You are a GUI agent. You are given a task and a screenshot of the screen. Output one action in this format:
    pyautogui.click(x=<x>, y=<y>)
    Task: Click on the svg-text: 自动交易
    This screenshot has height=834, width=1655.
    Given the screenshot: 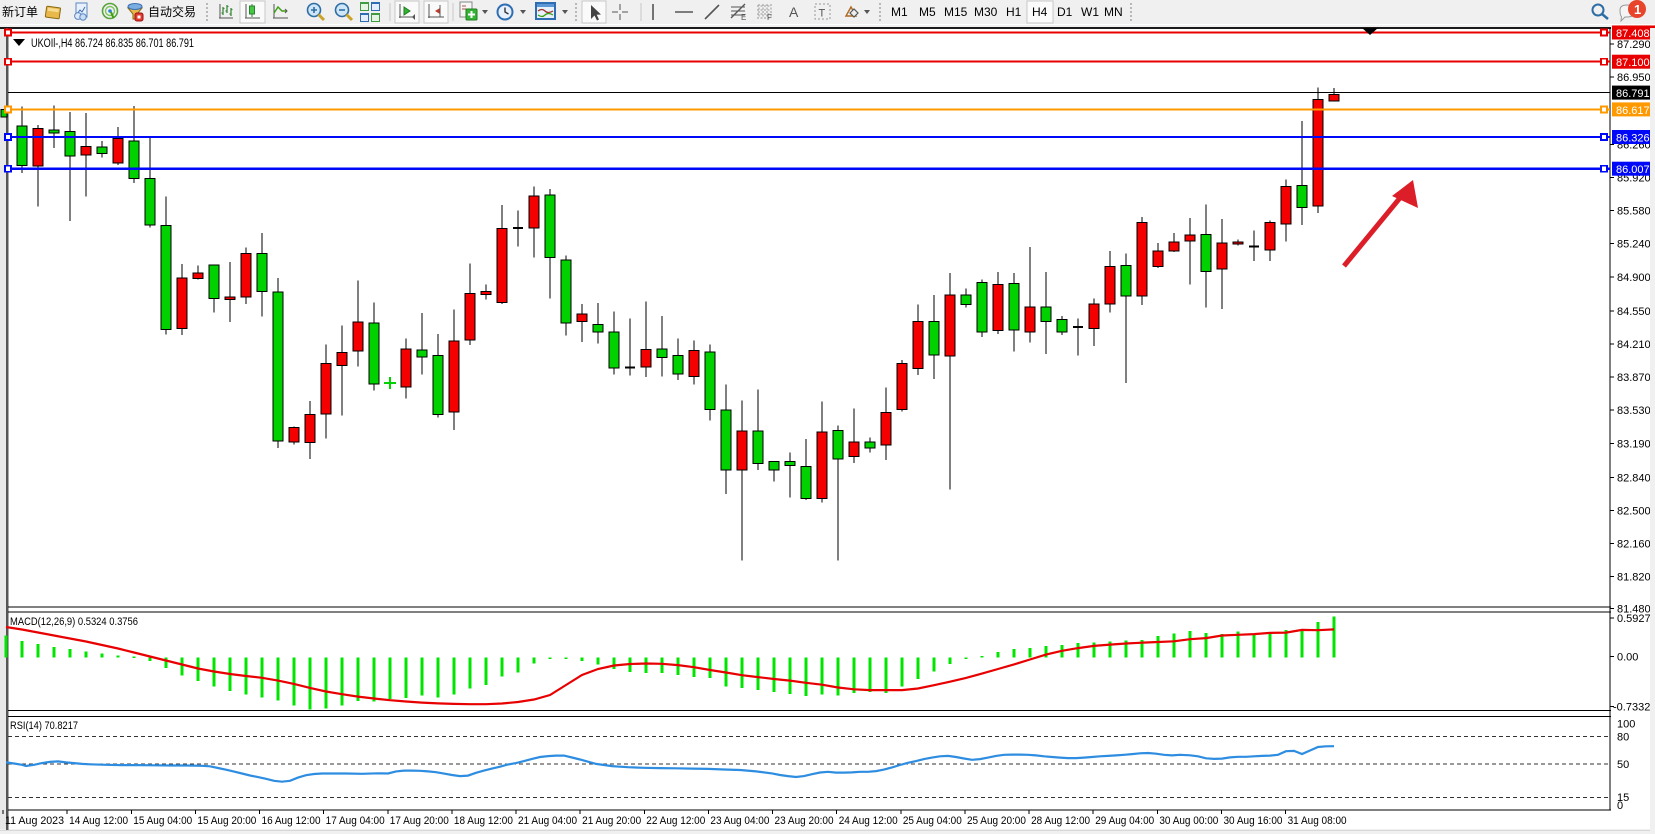 What is the action you would take?
    pyautogui.click(x=172, y=11)
    